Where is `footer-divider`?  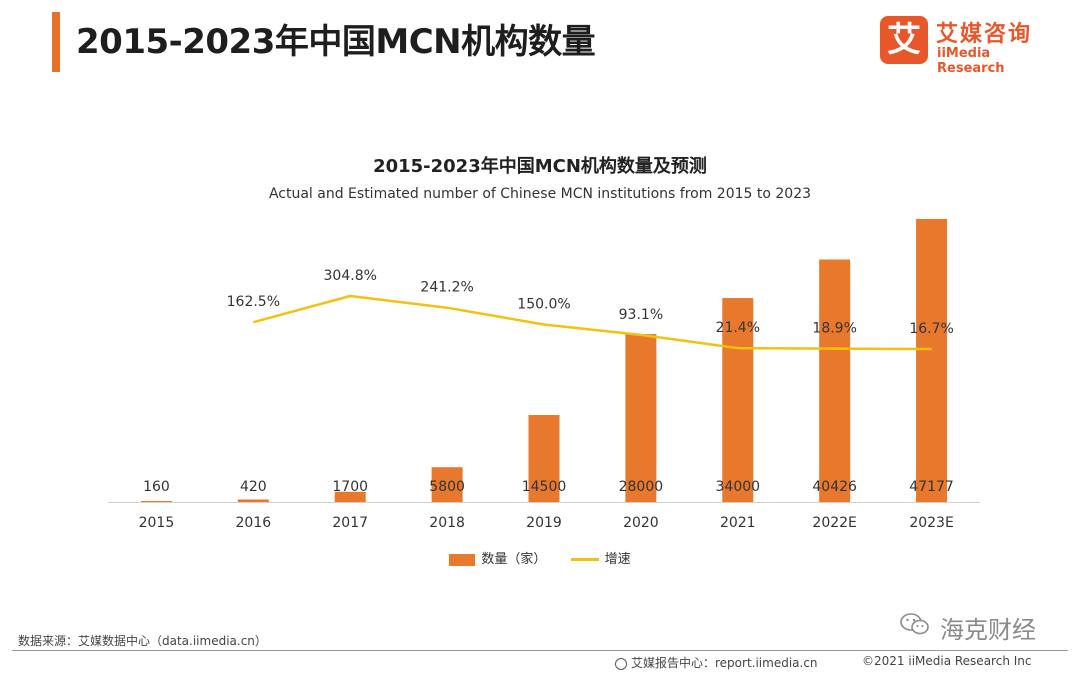 footer-divider is located at coordinates (540, 650).